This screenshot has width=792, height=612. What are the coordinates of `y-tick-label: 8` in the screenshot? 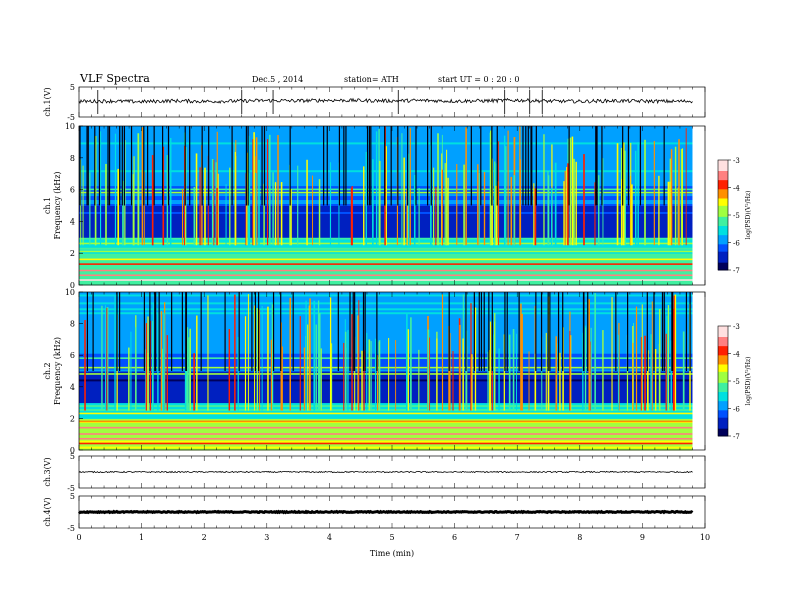 It's located at (72, 324).